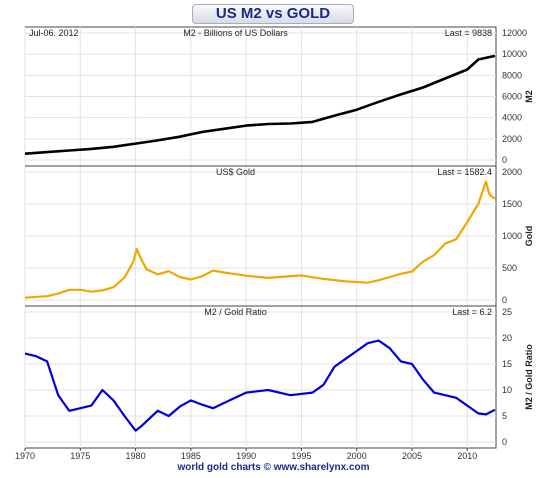  I want to click on panel-title: M2 / Gold Ratio, so click(235, 312).